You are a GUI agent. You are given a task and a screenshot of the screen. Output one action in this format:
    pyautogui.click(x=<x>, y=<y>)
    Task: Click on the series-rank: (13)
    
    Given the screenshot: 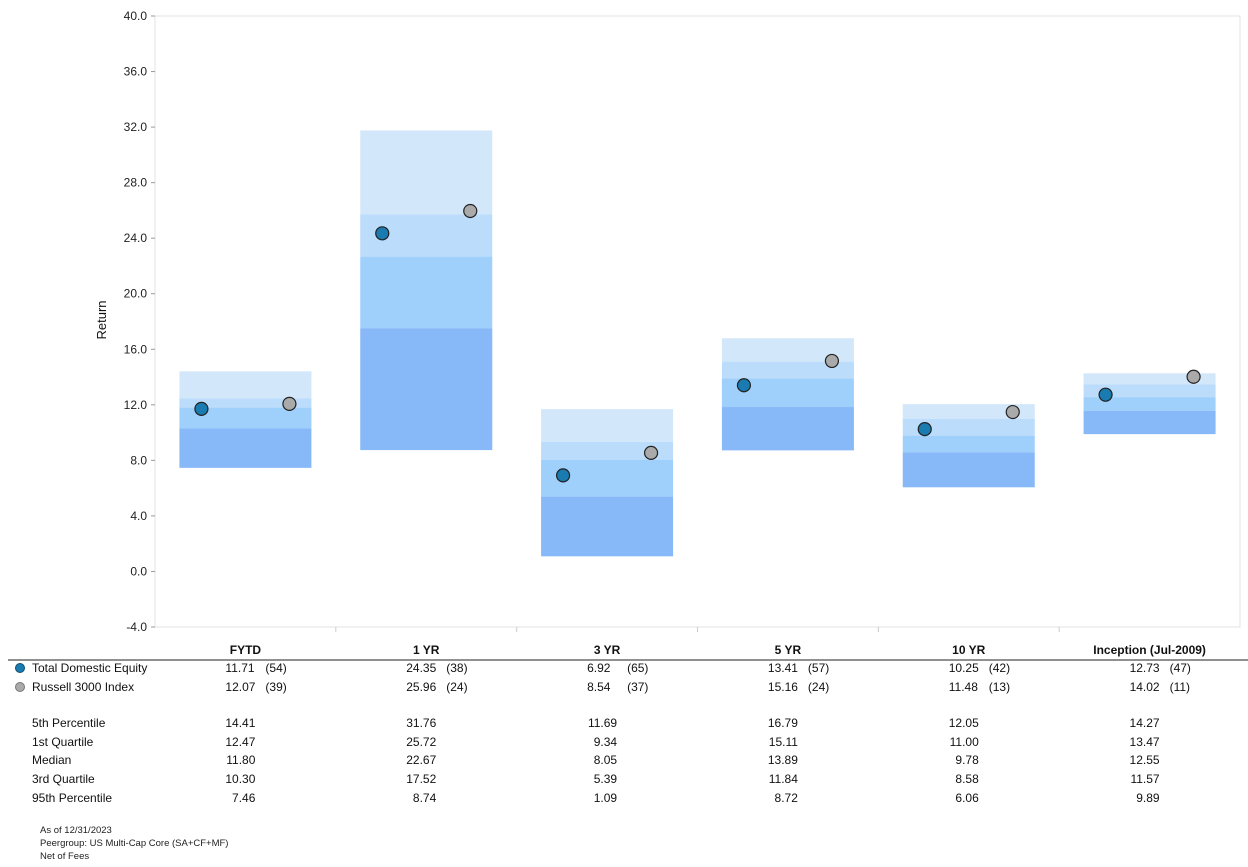 What is the action you would take?
    pyautogui.click(x=999, y=687)
    